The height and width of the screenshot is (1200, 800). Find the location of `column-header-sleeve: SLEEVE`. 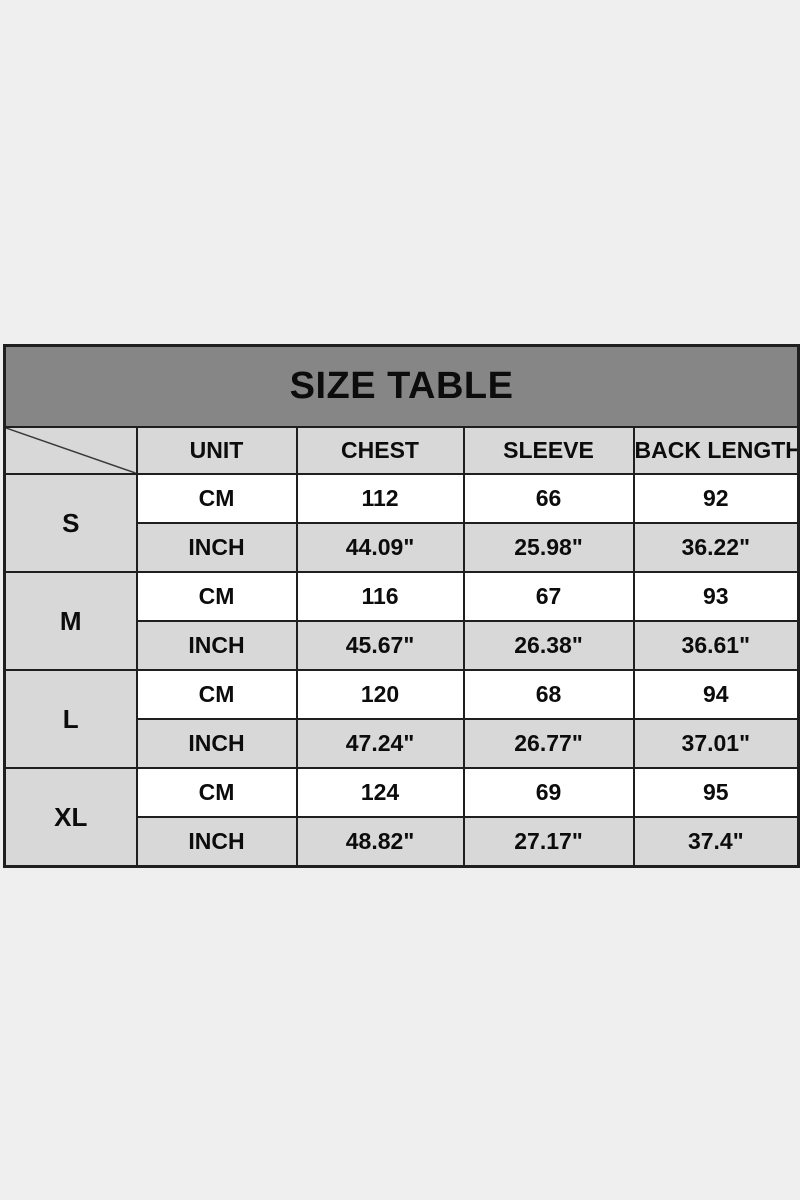

column-header-sleeve: SLEEVE is located at coordinates (548, 450).